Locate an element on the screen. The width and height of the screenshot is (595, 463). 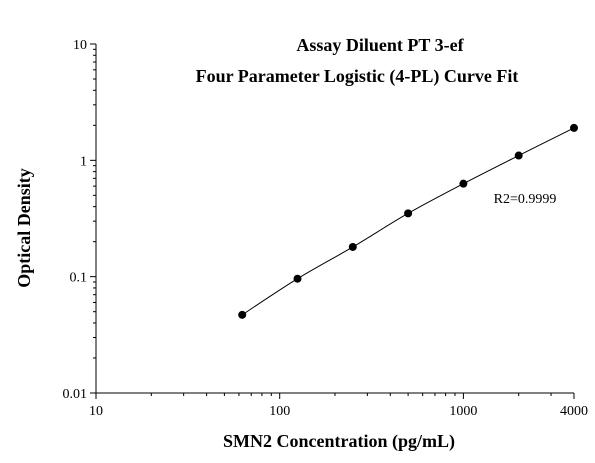
chart-title: Assay Diluent PT 3-ef is located at coordinates (380, 45).